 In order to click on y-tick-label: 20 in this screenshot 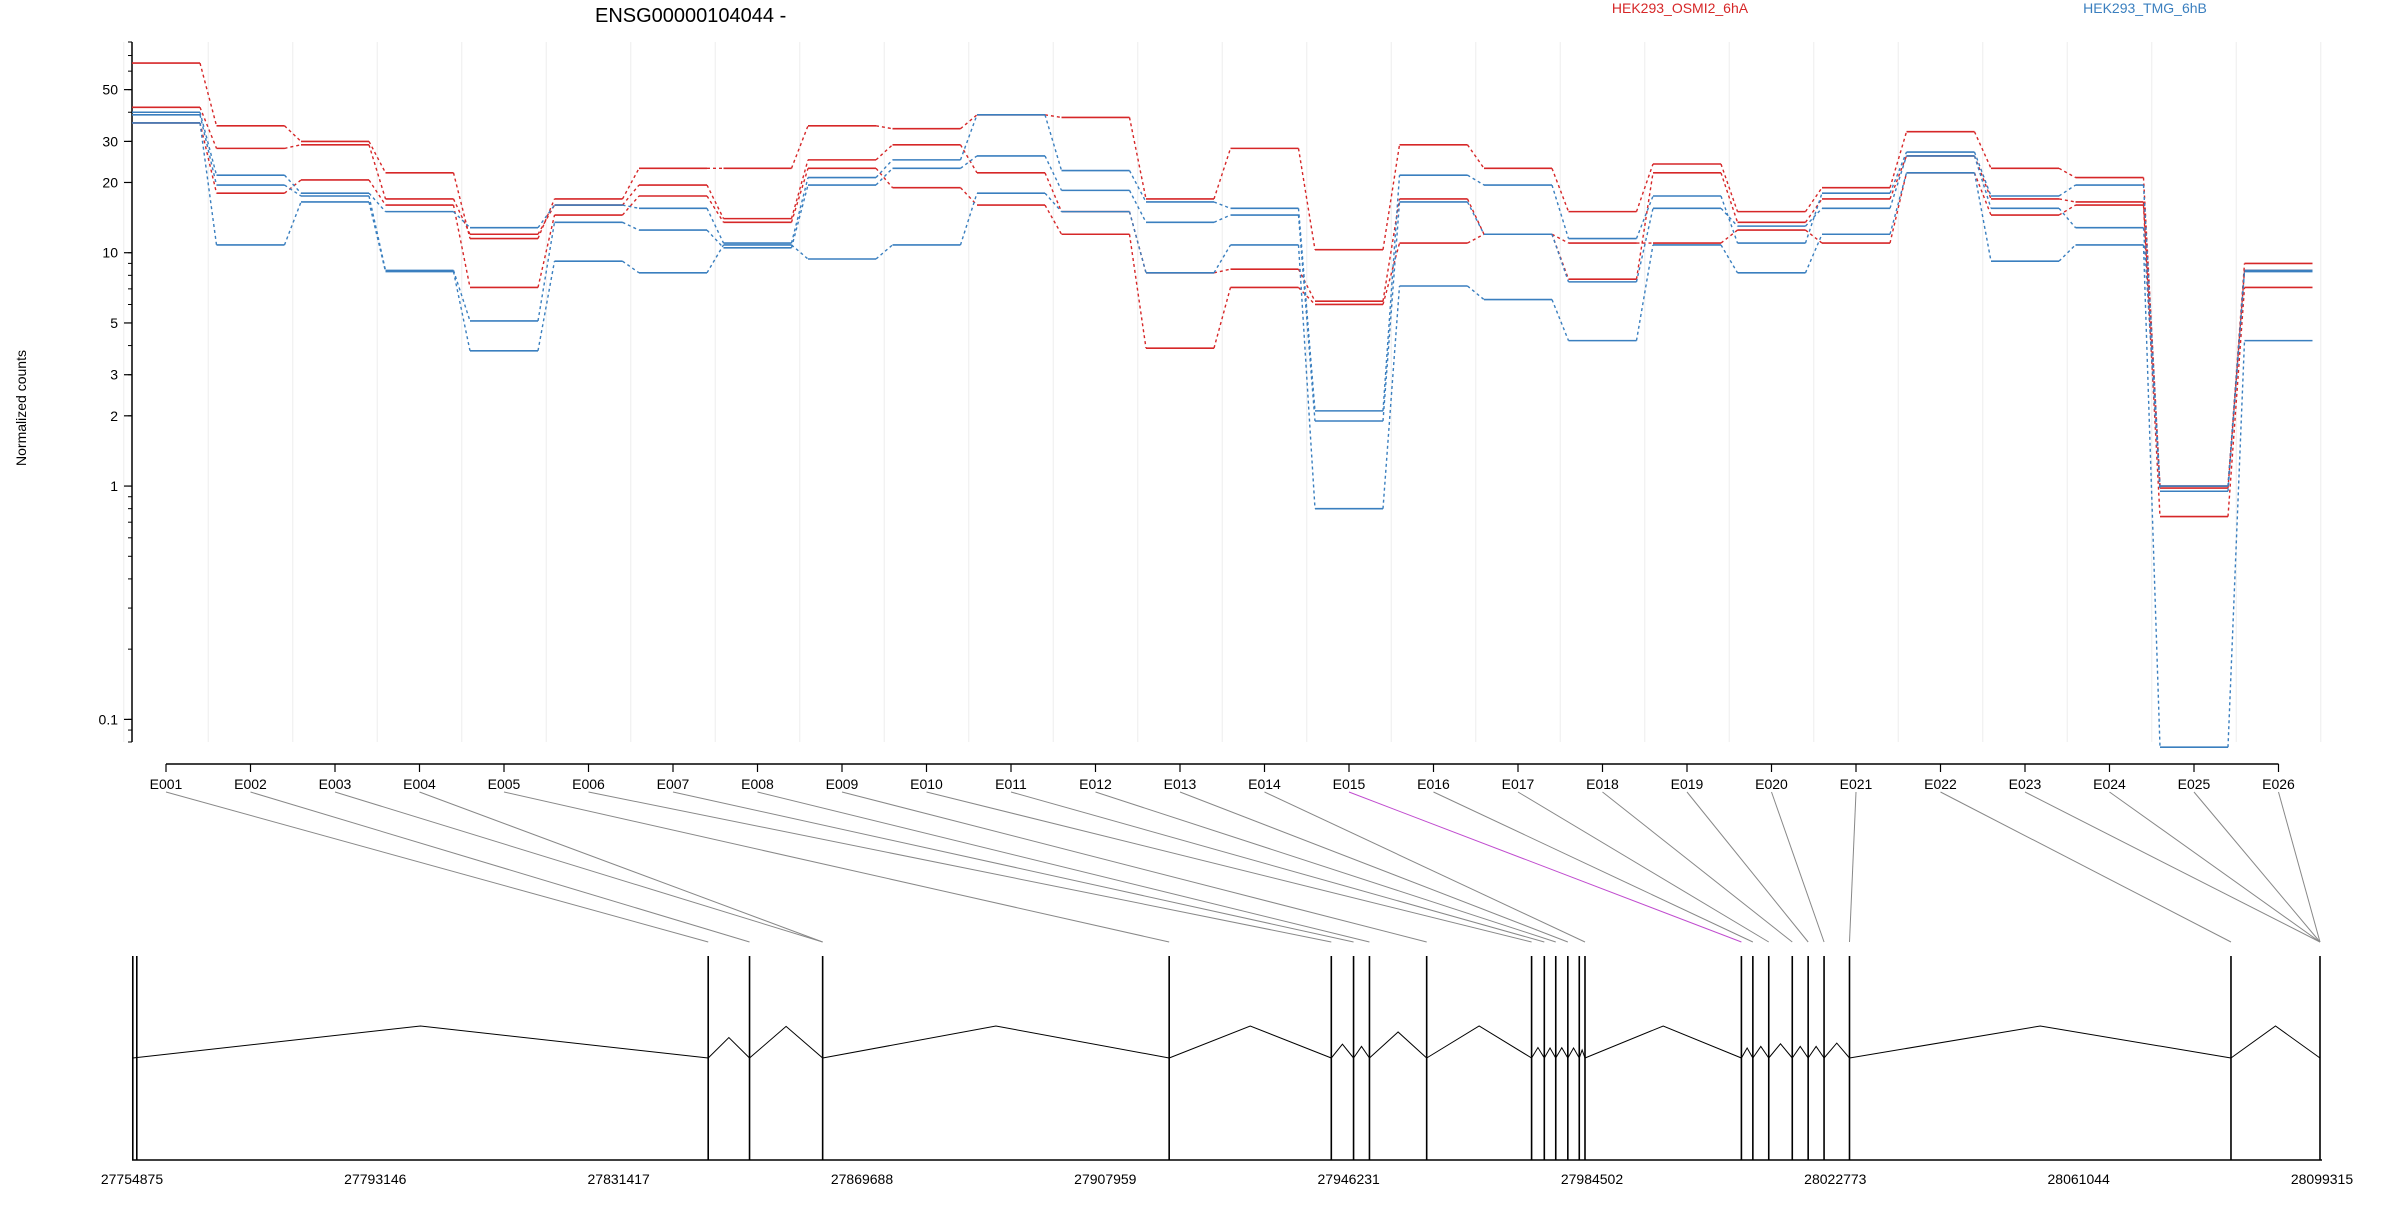, I will do `click(110, 182)`.